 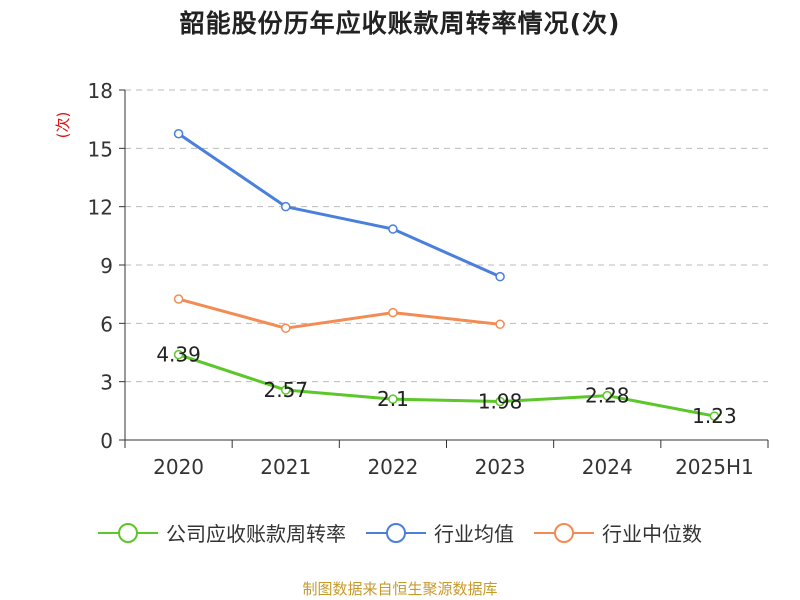 What do you see at coordinates (714, 467) in the screenshot?
I see `x-tick-label: 2025H1` at bounding box center [714, 467].